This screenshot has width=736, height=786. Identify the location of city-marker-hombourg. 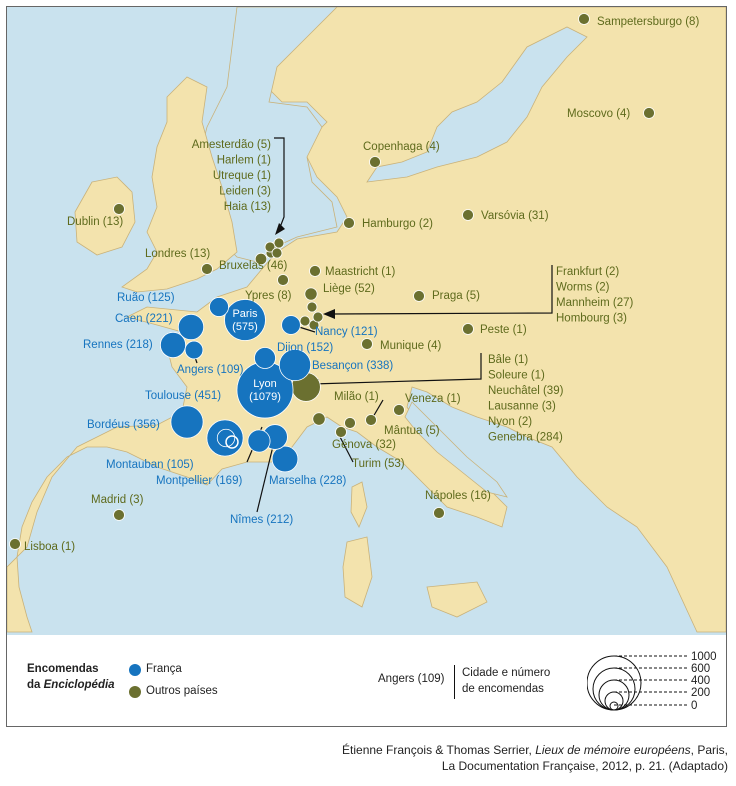
(305, 321).